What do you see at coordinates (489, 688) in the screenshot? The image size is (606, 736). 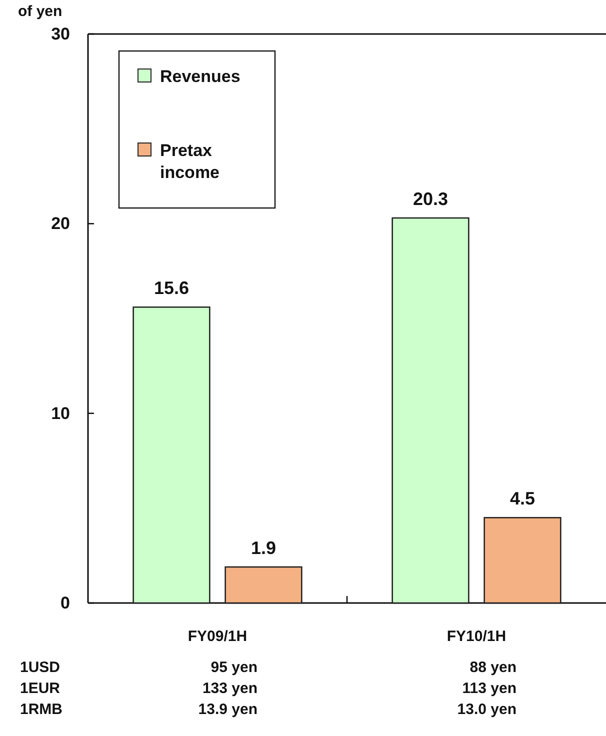 I see `text: 113 yen` at bounding box center [489, 688].